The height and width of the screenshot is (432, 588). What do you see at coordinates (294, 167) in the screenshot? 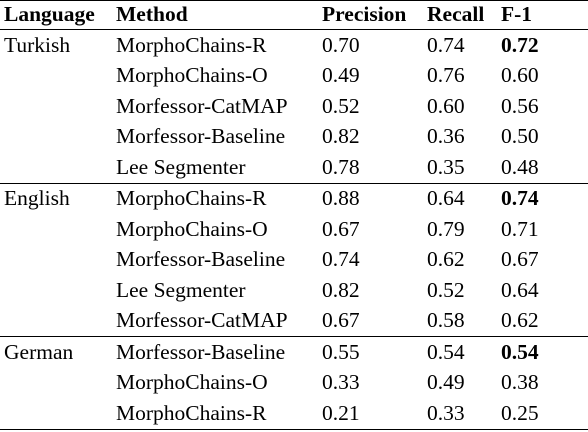
I see `table-row: Lee Segmenter 0.78 0.35 0.48` at bounding box center [294, 167].